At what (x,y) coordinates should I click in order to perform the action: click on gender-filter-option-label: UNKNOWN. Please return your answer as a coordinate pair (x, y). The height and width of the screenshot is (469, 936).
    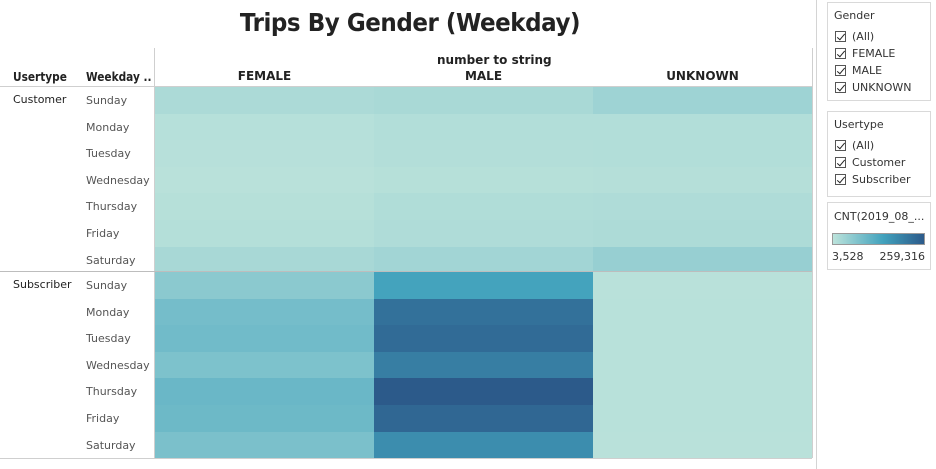
    Looking at the image, I should click on (882, 87).